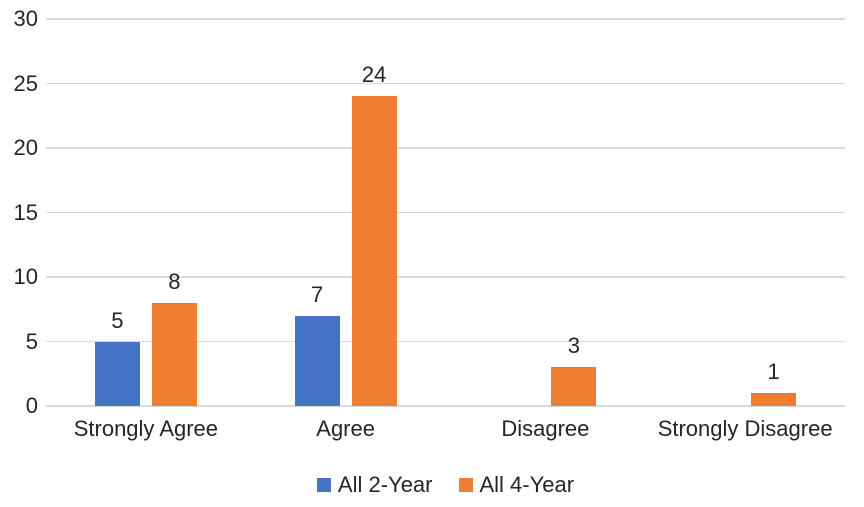 The width and height of the screenshot is (864, 507). I want to click on bar-all-4-year-strongly-agree, so click(174, 354).